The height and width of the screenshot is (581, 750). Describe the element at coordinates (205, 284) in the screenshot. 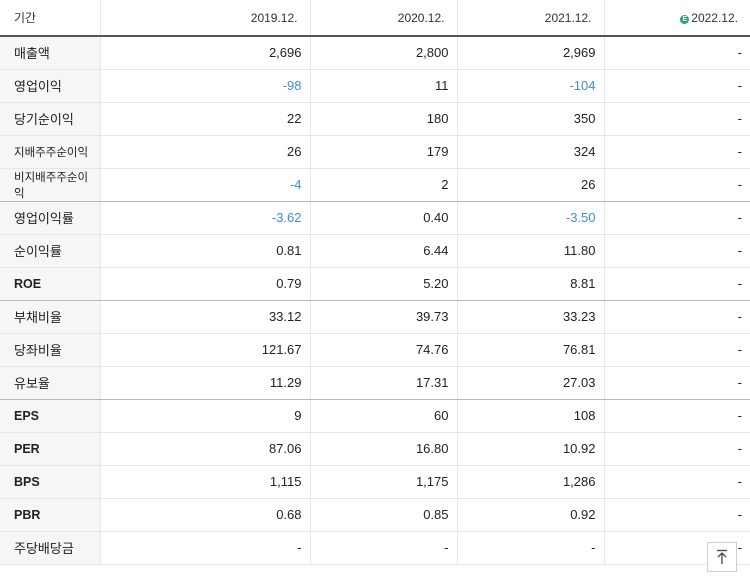

I see `value-cell: 0.79` at that location.